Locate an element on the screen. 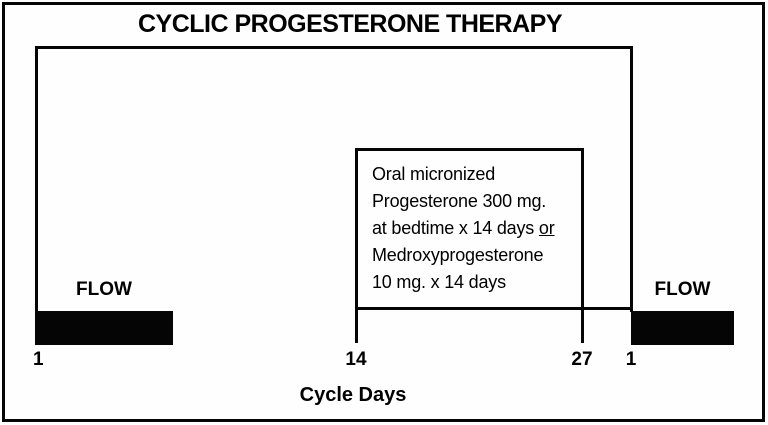 This screenshot has width=768, height=425. flow-label-right: FLOW is located at coordinates (682, 289).